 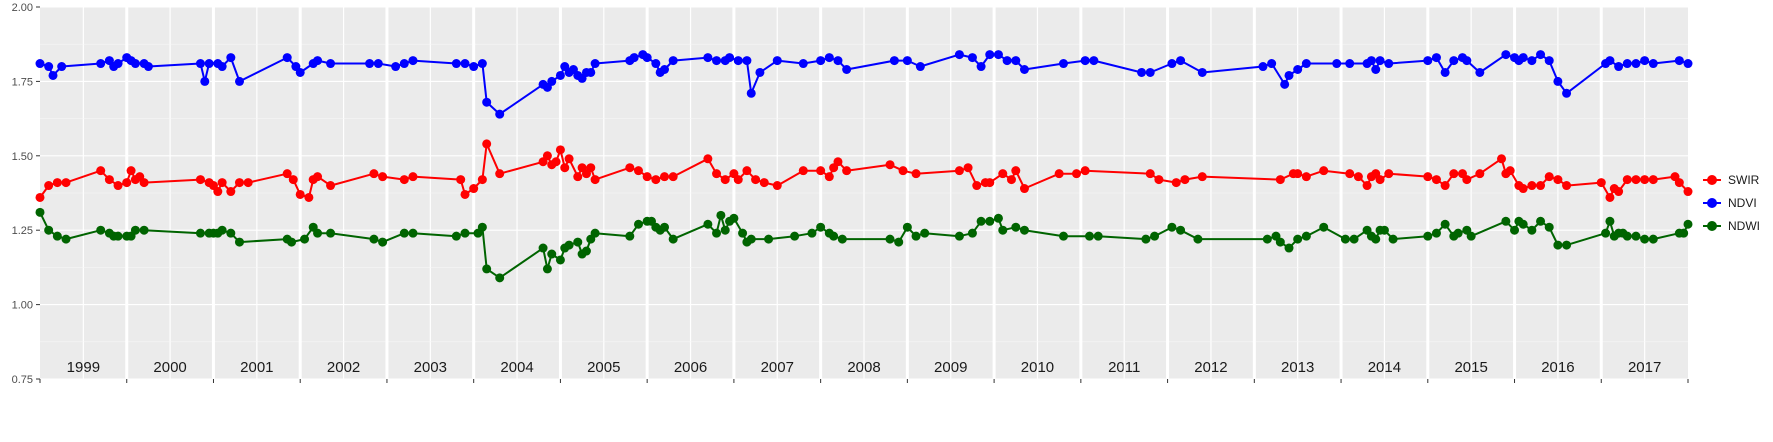 What do you see at coordinates (22, 380) in the screenshot?
I see `y-tick-label: 0.75` at bounding box center [22, 380].